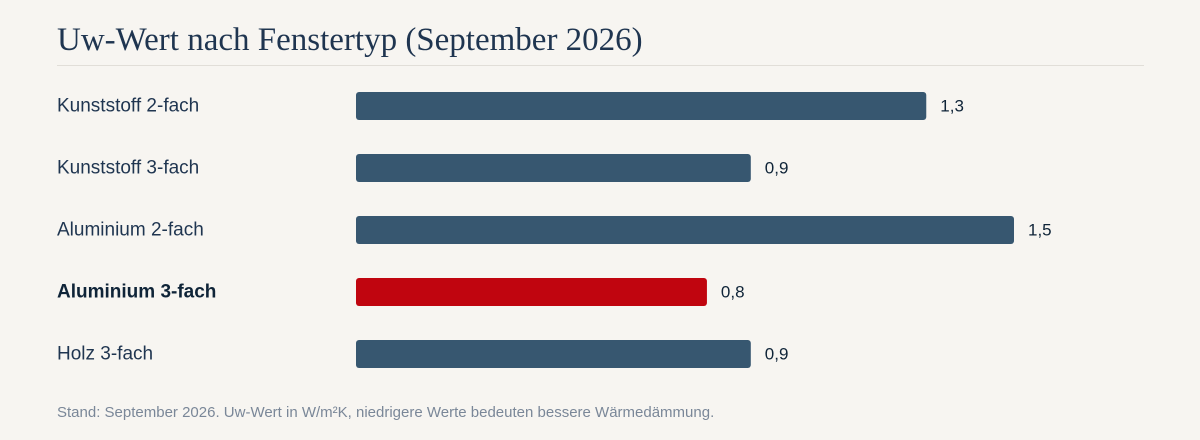  Describe the element at coordinates (136, 292) in the screenshot. I see `category-label: Aluminium 3-fach` at that location.